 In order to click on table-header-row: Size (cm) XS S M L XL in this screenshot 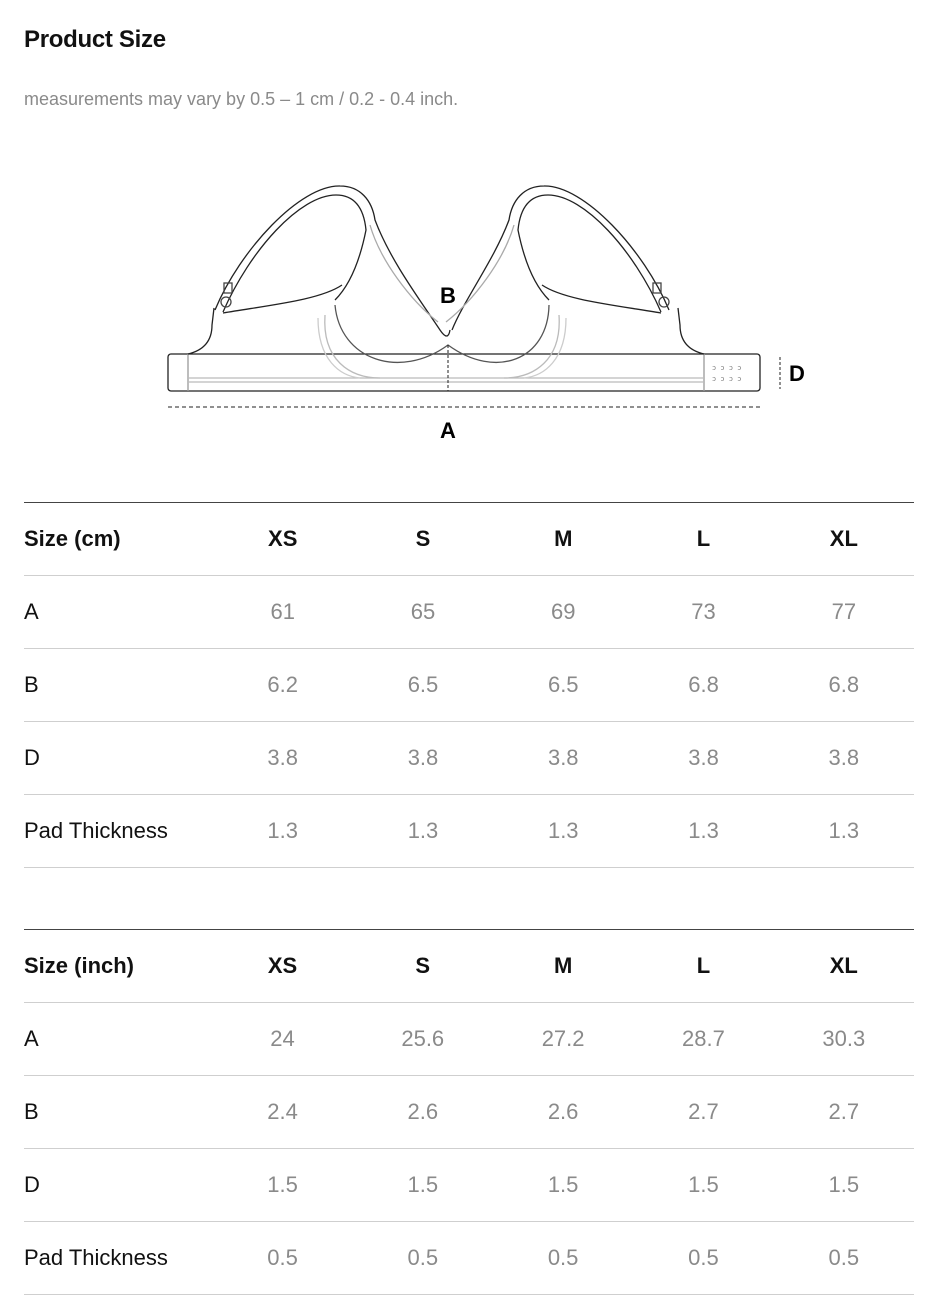, I will do `click(469, 539)`.